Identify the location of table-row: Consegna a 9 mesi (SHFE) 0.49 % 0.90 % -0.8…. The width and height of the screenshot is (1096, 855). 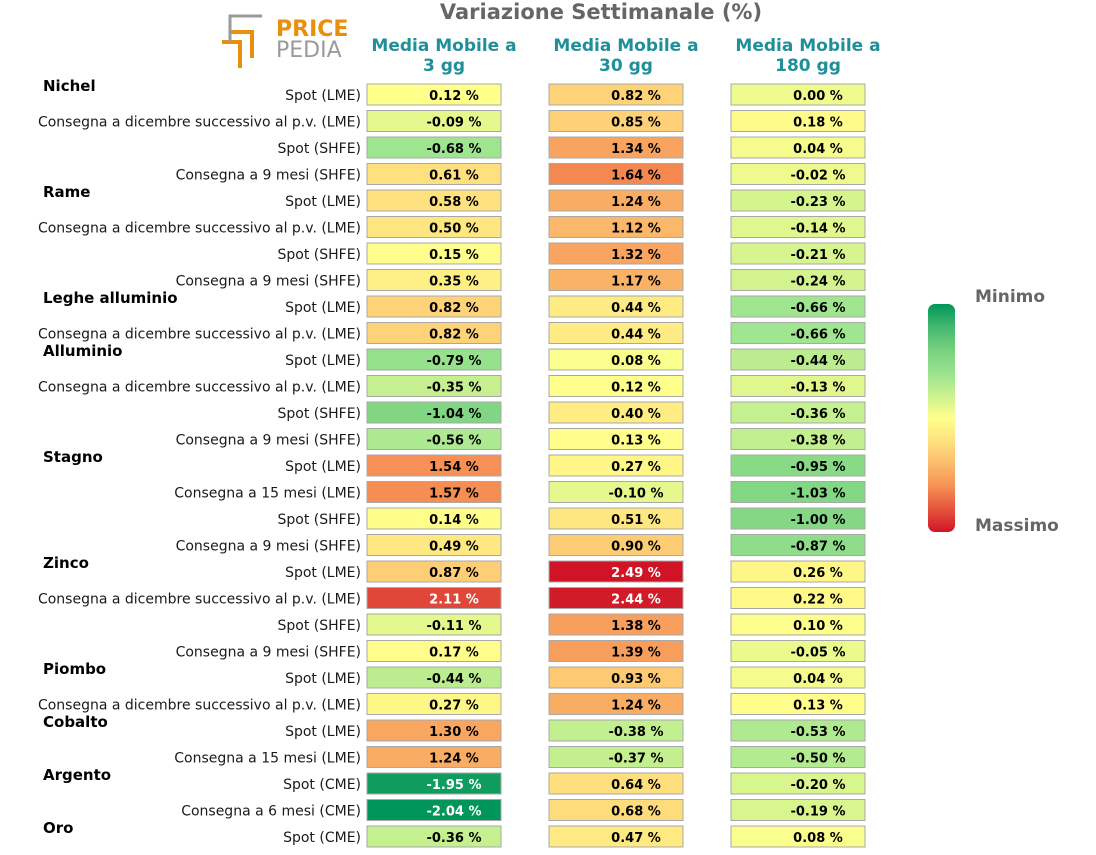
(521, 545).